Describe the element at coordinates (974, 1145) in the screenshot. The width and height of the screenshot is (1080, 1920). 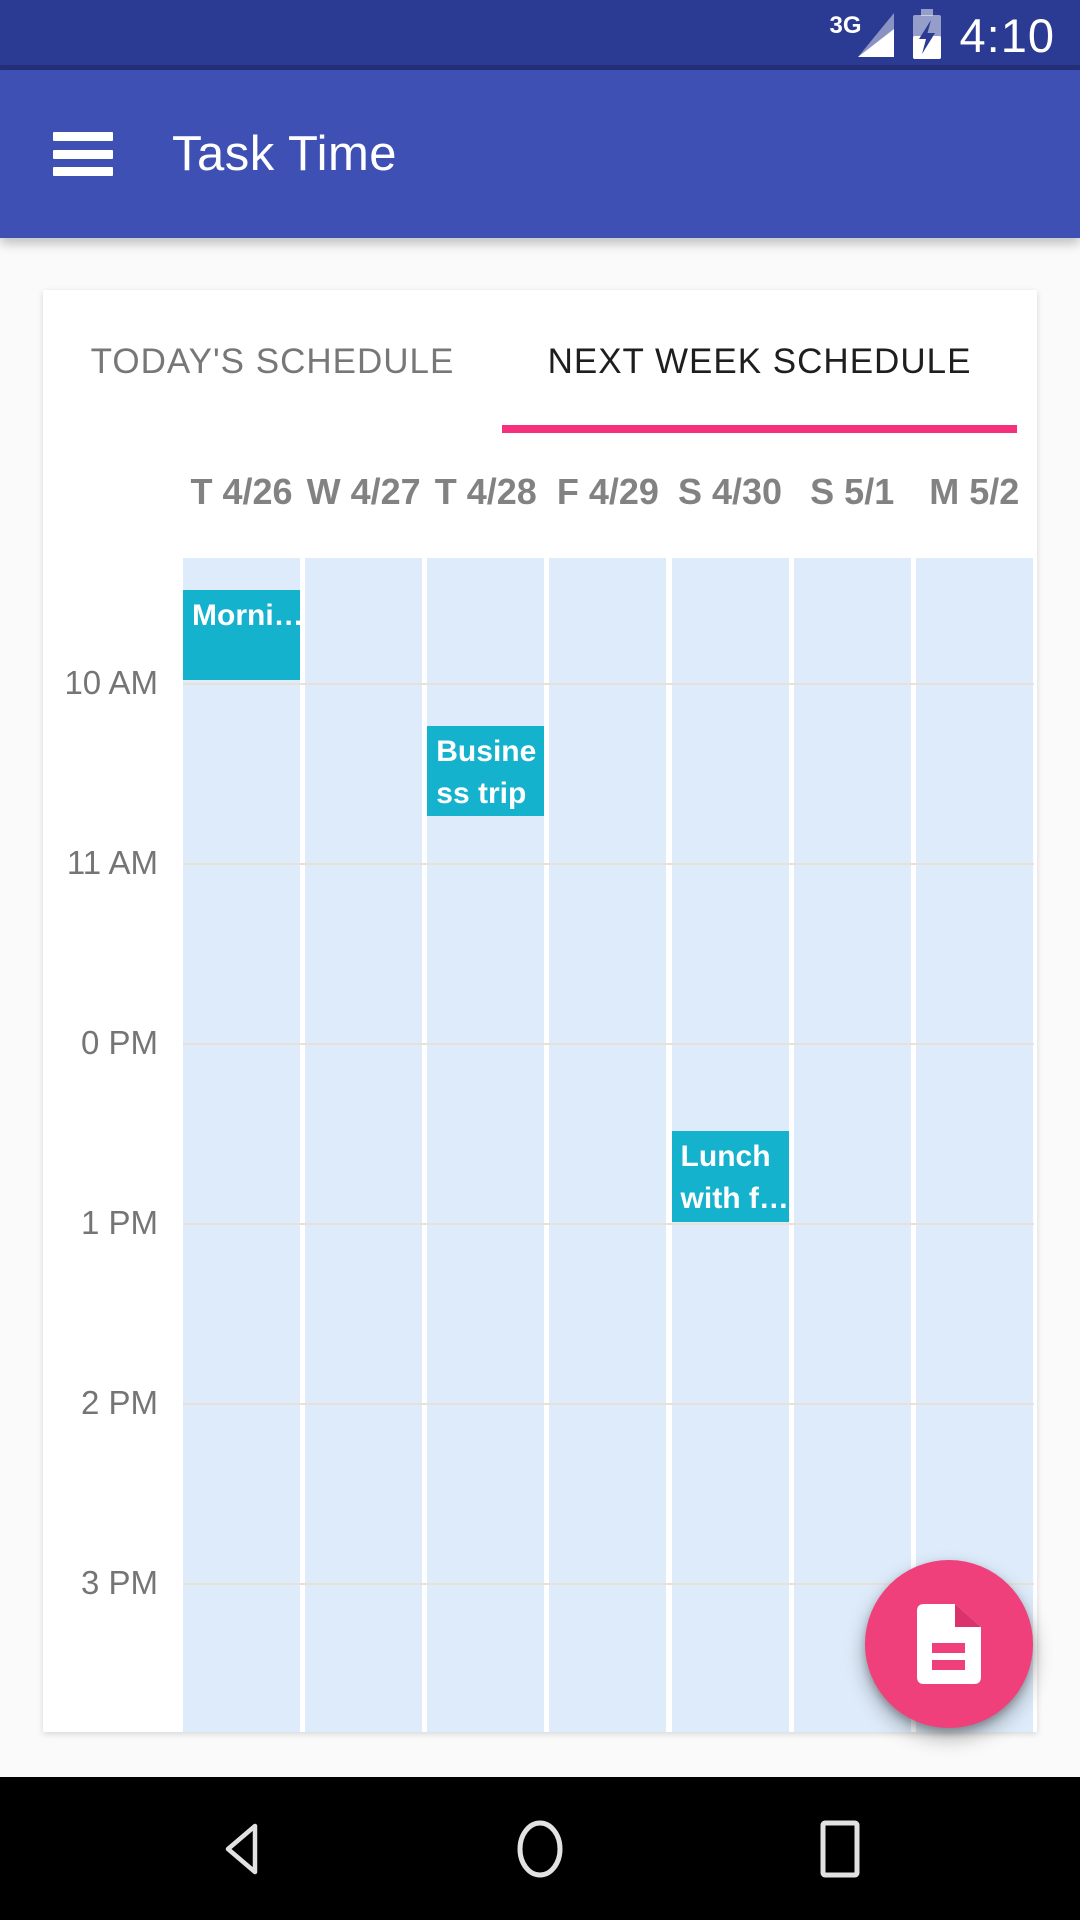
I see `day-column-5/2` at that location.